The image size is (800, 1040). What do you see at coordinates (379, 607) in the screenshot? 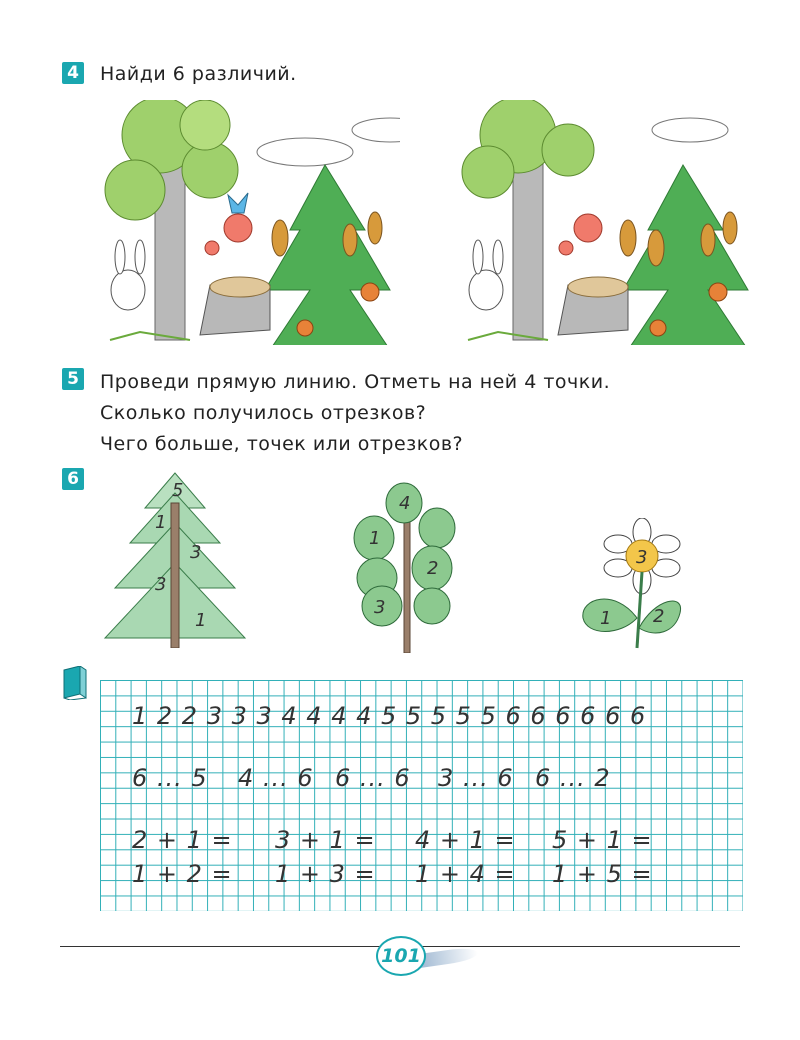
I see `bush-label-4: 3` at bounding box center [379, 607].